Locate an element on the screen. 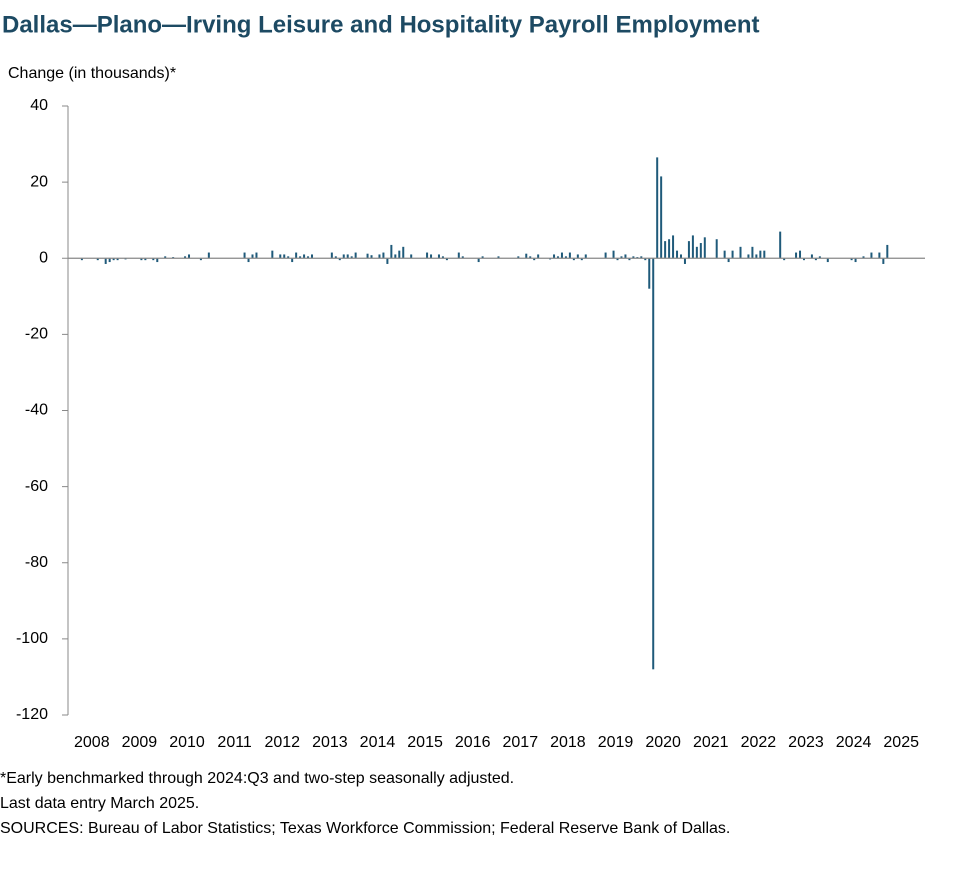  y-tick-label: 20 is located at coordinates (39, 181).